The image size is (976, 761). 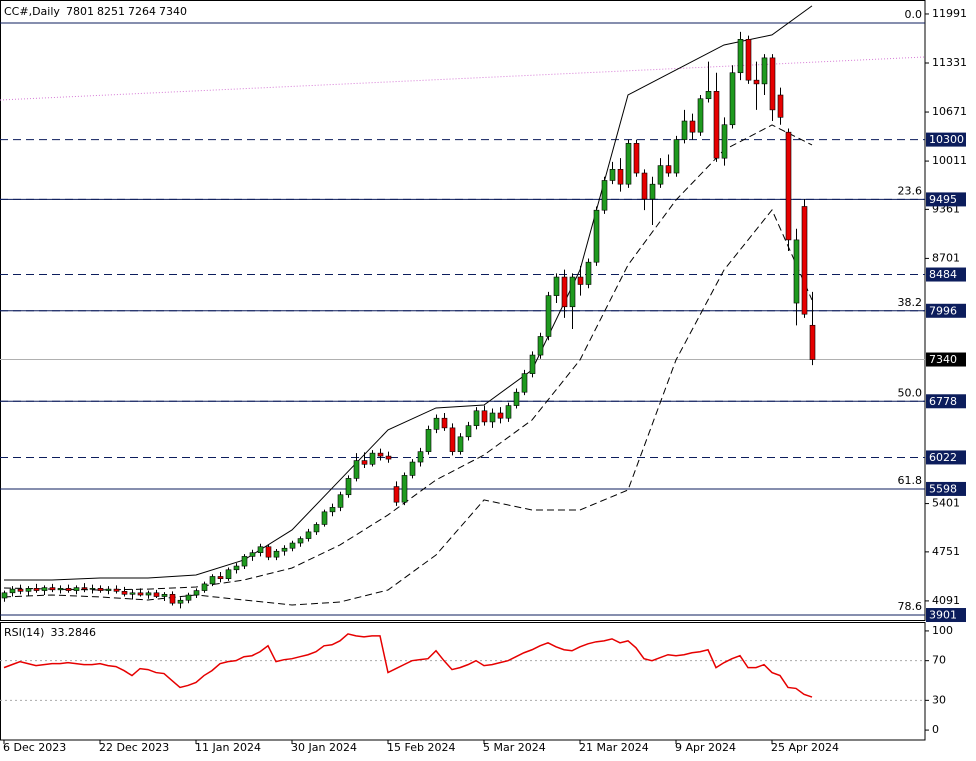 I want to click on x-tick-label: 11 Jan 2024, so click(x=228, y=747).